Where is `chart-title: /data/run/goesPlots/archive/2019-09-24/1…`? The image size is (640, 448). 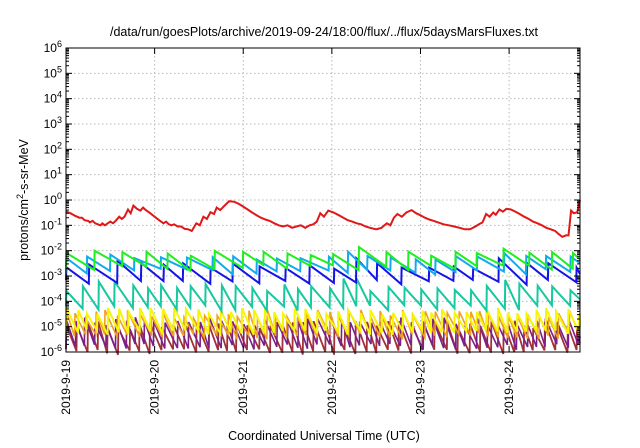
chart-title: /data/run/goesPlots/archive/2019-09-24/1… is located at coordinates (324, 32).